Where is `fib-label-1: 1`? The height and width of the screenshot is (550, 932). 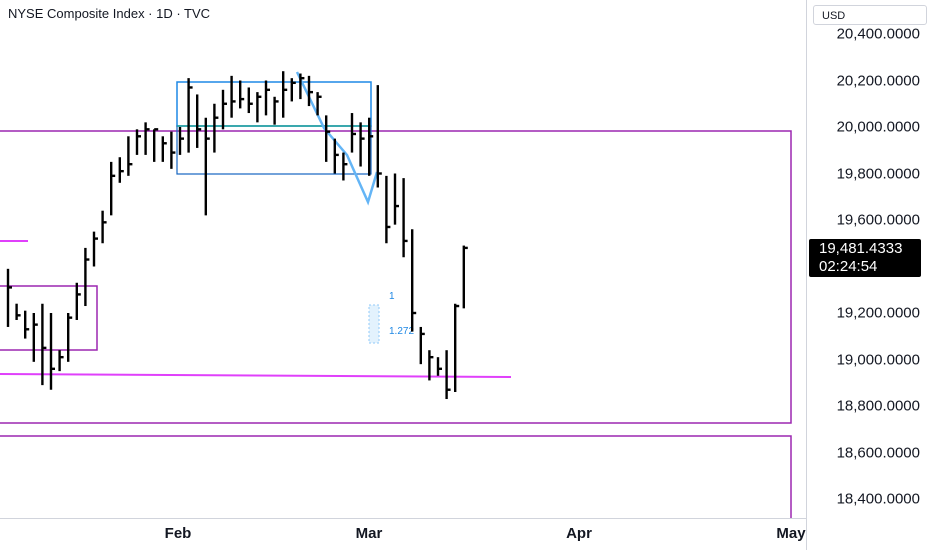 fib-label-1: 1 is located at coordinates (392, 296).